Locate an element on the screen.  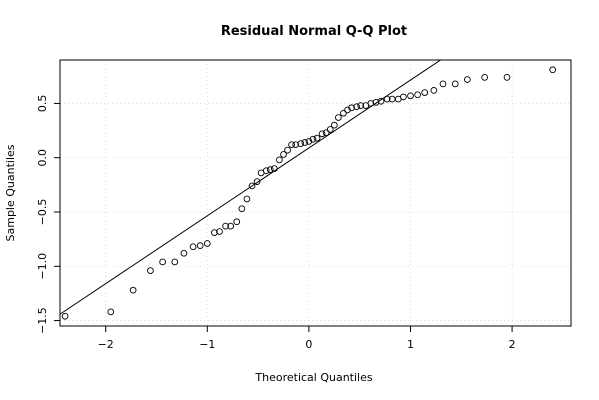
x-tick-label: −1 is located at coordinates (207, 344).